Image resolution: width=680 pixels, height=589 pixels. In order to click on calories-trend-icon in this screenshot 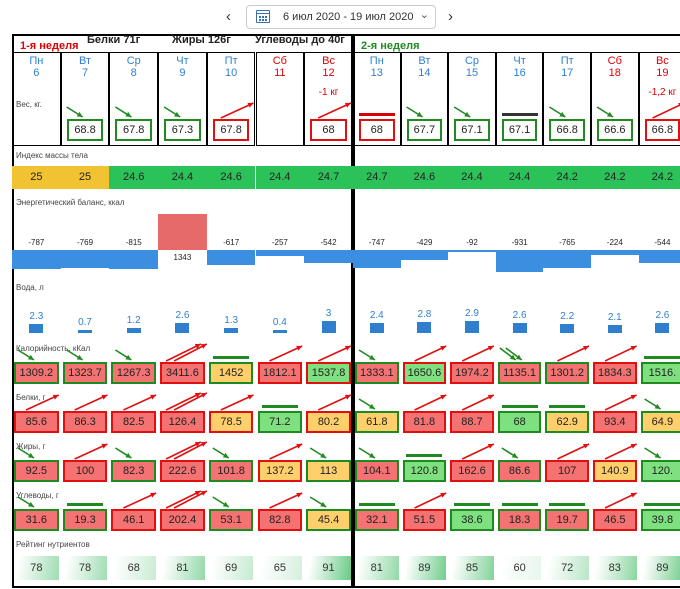, I will do `click(662, 357)`.